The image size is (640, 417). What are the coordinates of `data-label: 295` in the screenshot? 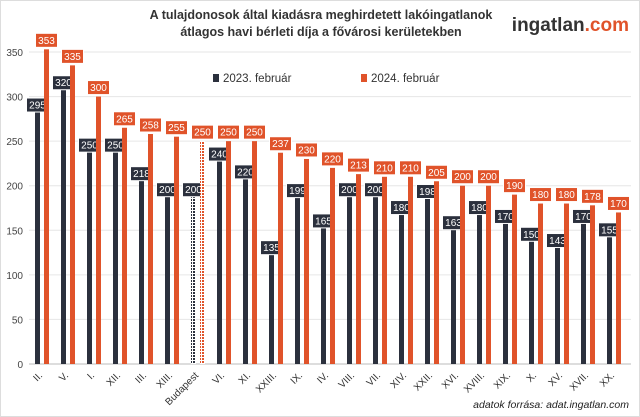 It's located at (37, 106).